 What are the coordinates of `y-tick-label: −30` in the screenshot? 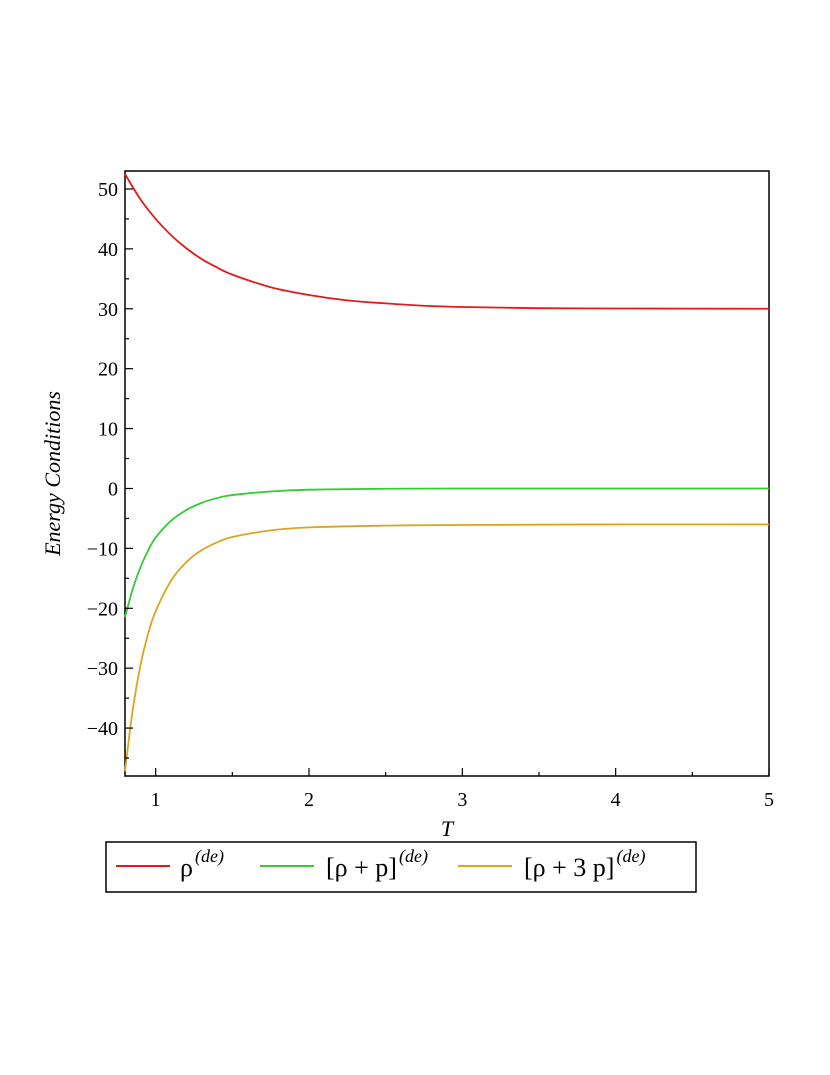 It's located at (102, 669).